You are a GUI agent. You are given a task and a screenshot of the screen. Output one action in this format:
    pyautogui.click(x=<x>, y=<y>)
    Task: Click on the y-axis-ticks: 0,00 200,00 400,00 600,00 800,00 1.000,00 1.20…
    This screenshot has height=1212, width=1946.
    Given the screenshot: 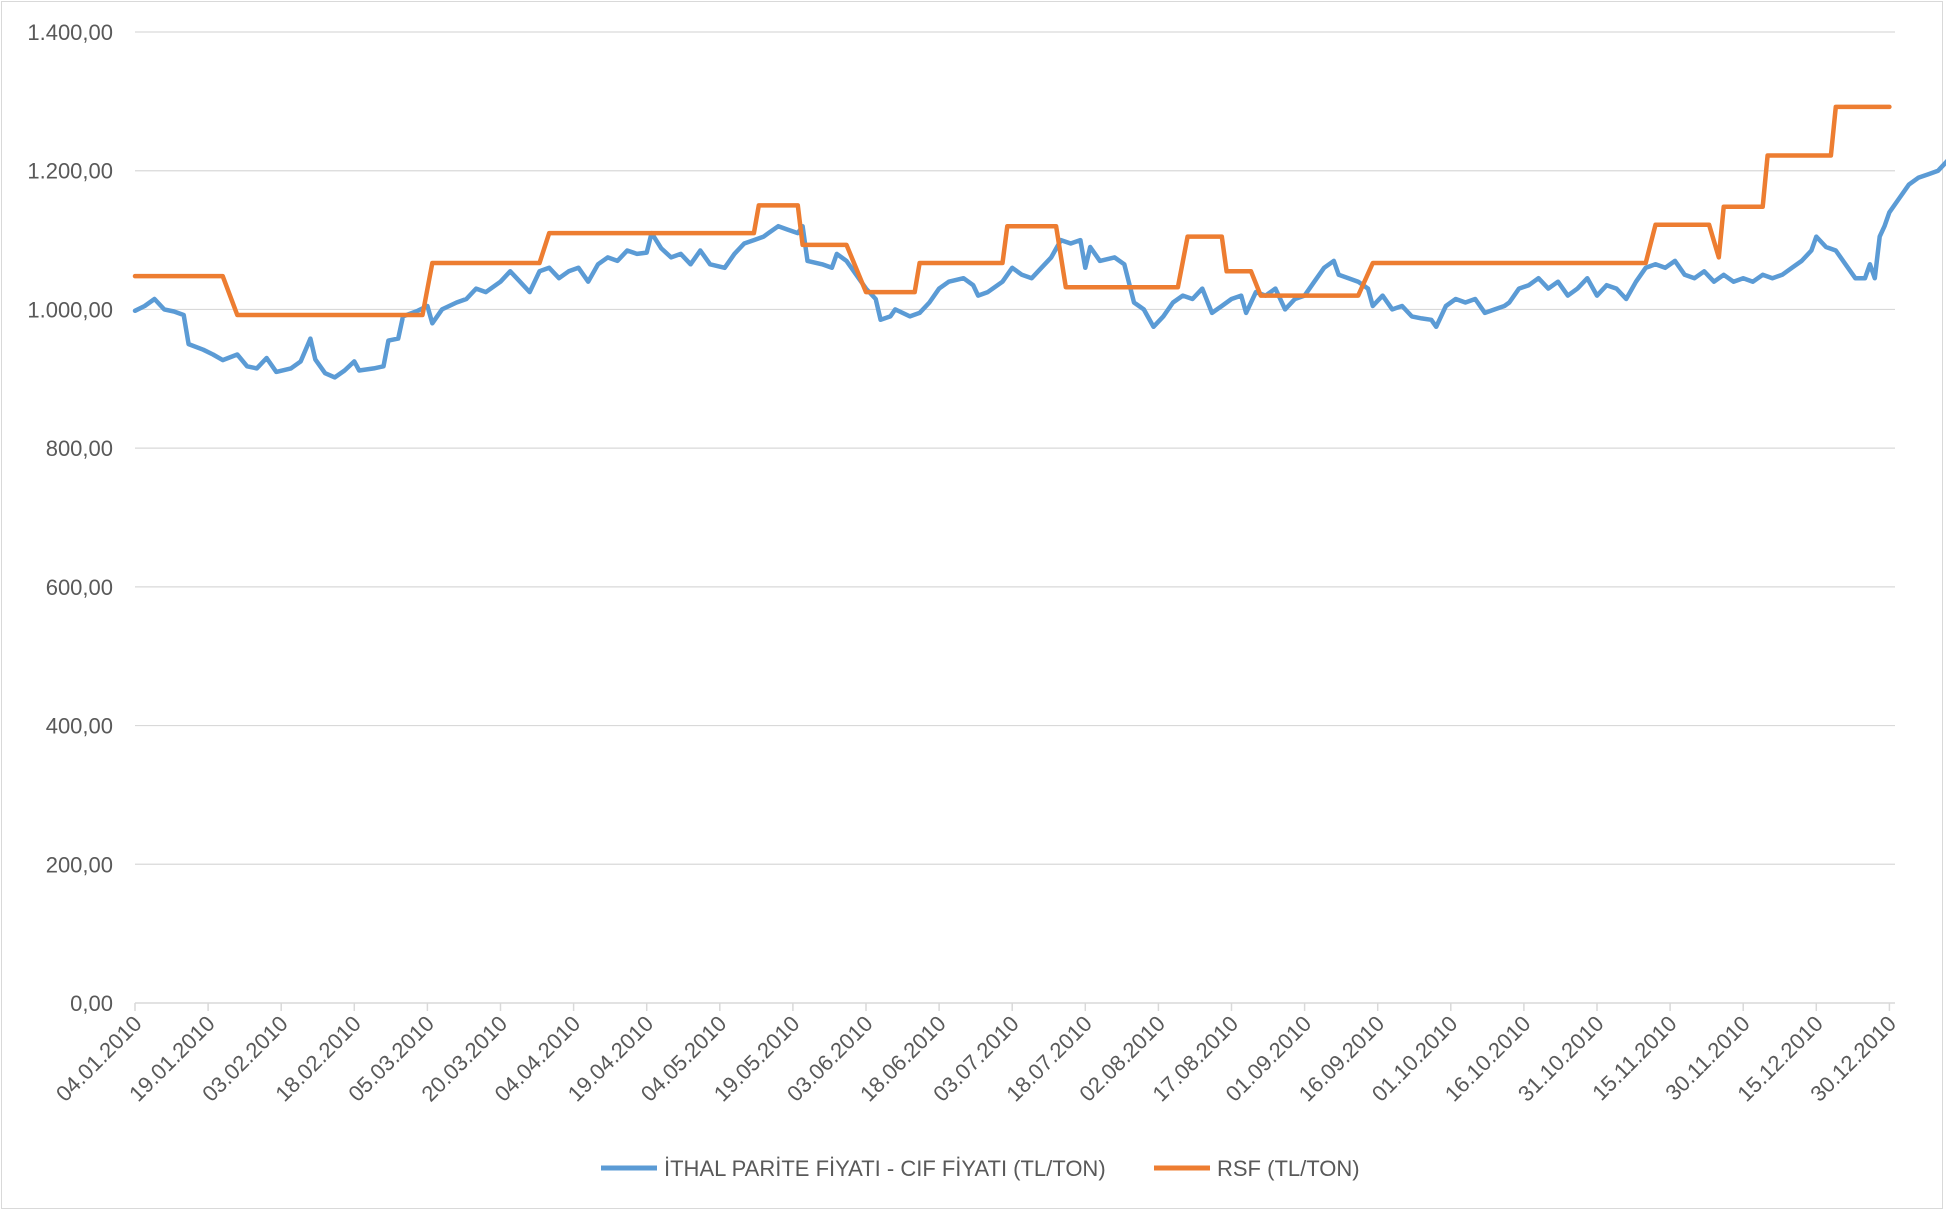 What is the action you would take?
    pyautogui.click(x=70, y=518)
    